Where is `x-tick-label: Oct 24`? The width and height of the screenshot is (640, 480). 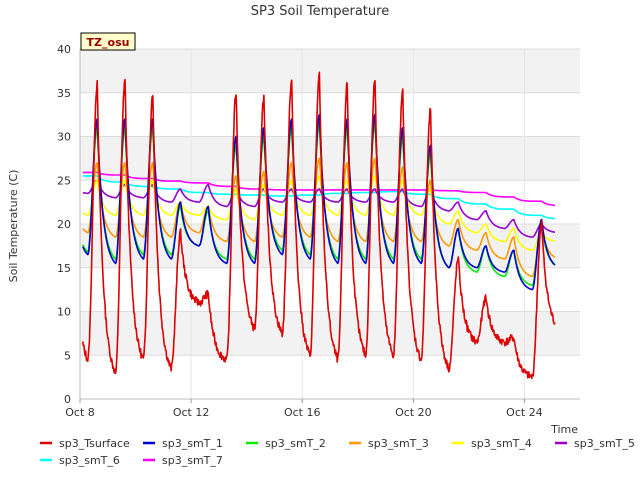 x-tick-label: Oct 24 is located at coordinates (524, 412).